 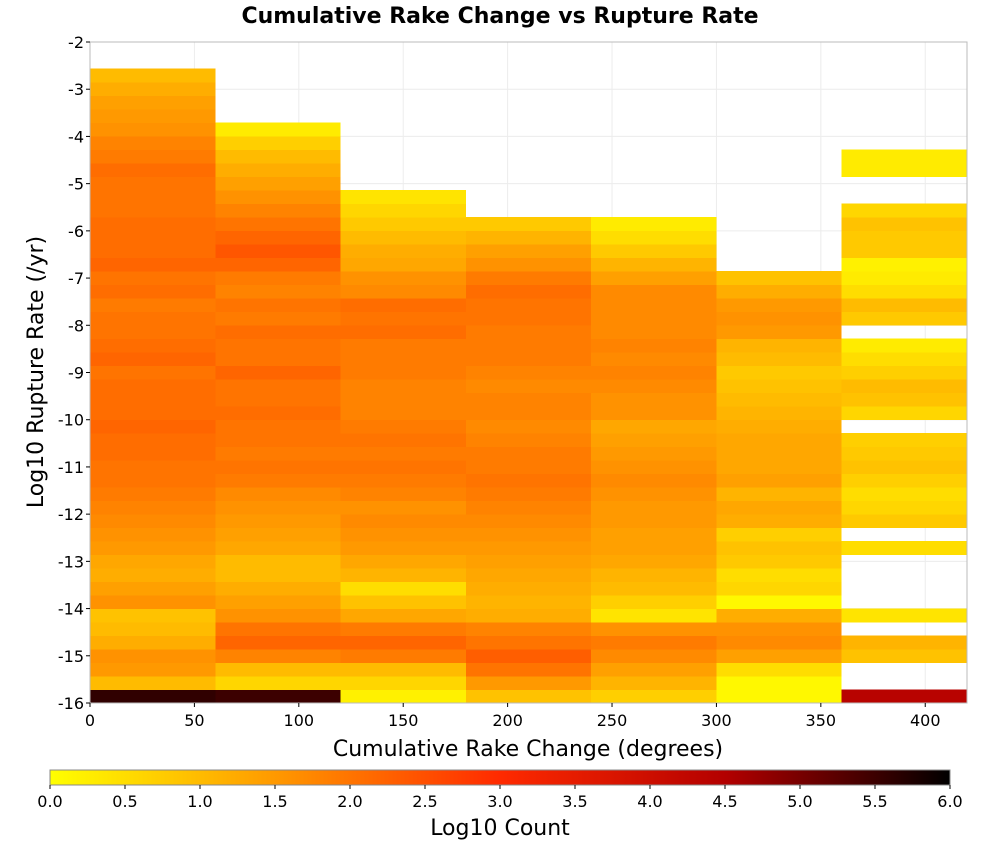 I want to click on y-tick-label: -10, so click(x=71, y=420).